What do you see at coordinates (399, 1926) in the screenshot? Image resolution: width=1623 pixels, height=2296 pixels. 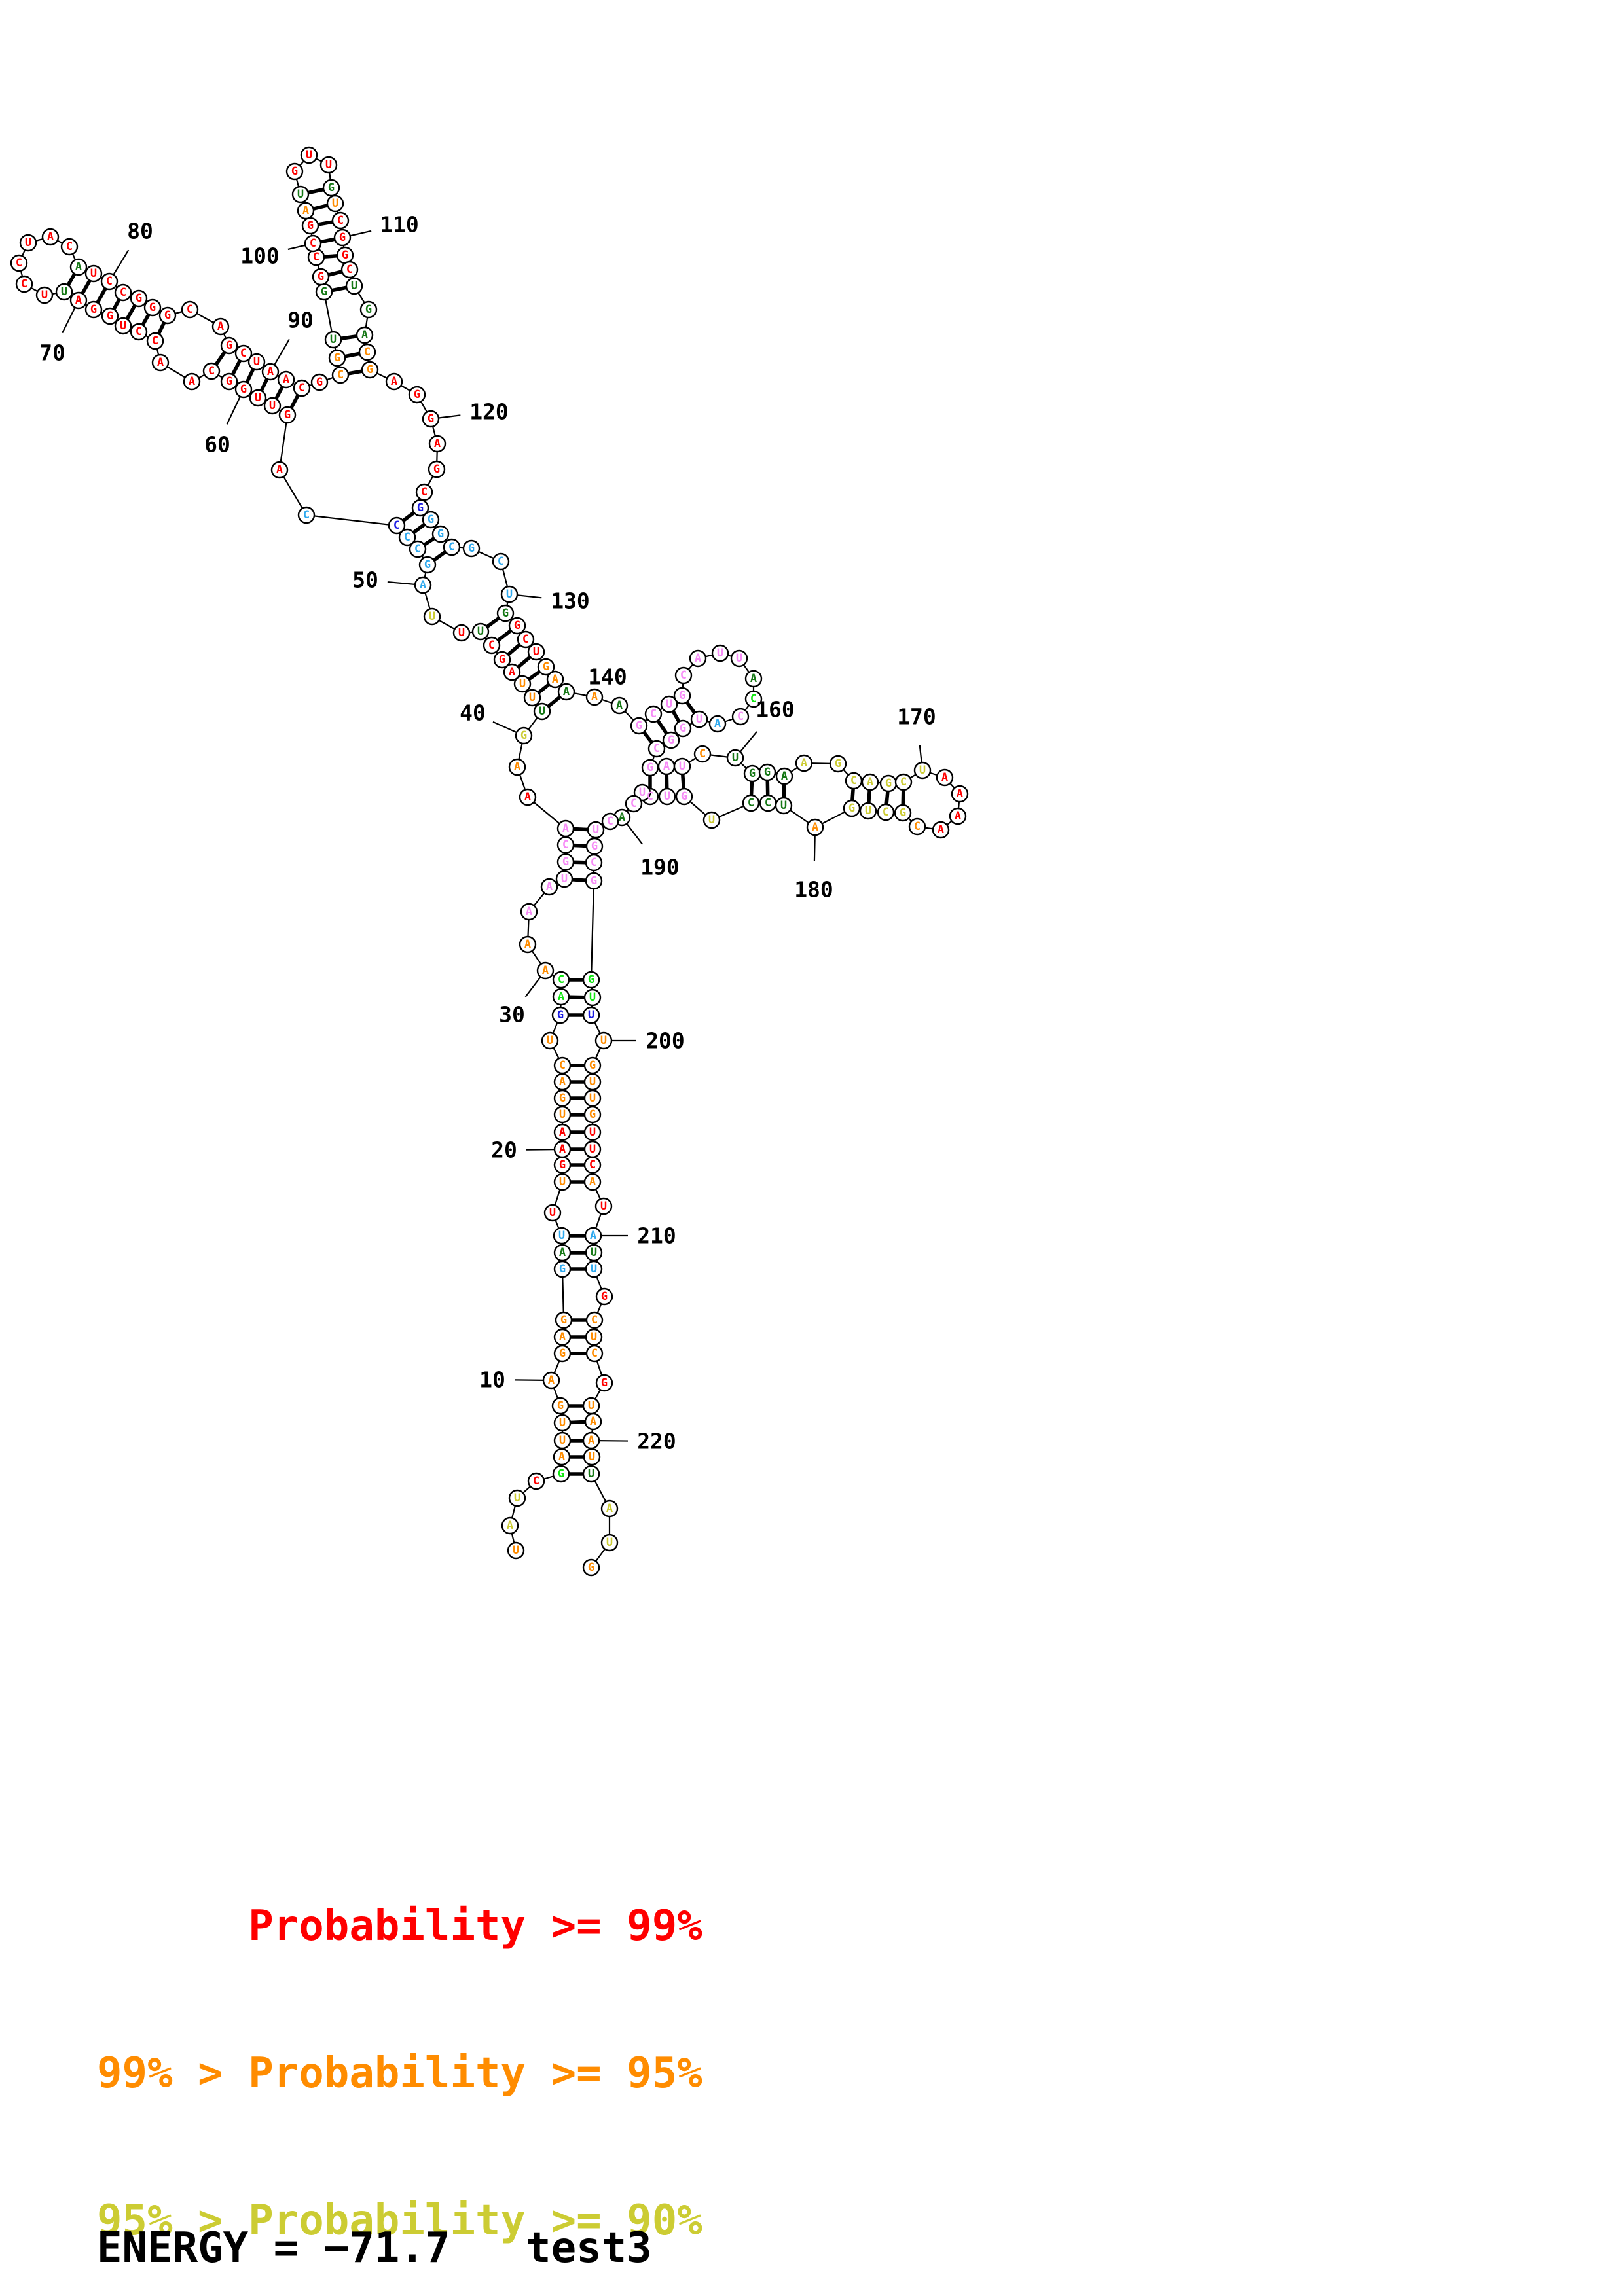 I see `legend-row: Probability >= 99%` at bounding box center [399, 1926].